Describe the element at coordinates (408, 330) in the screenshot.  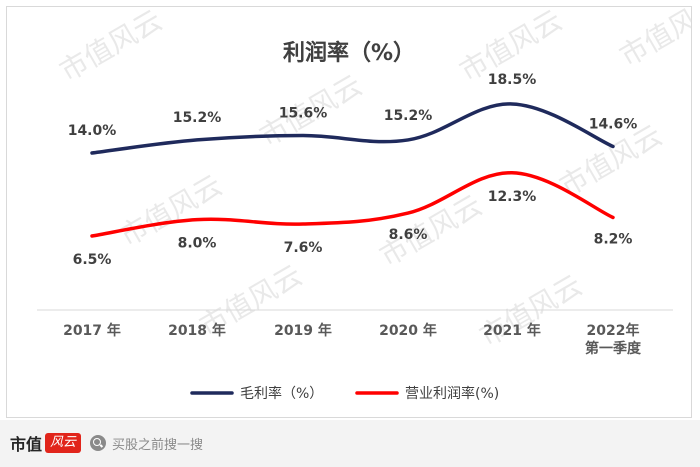
I see `x-tick-label: 2020 年` at that location.